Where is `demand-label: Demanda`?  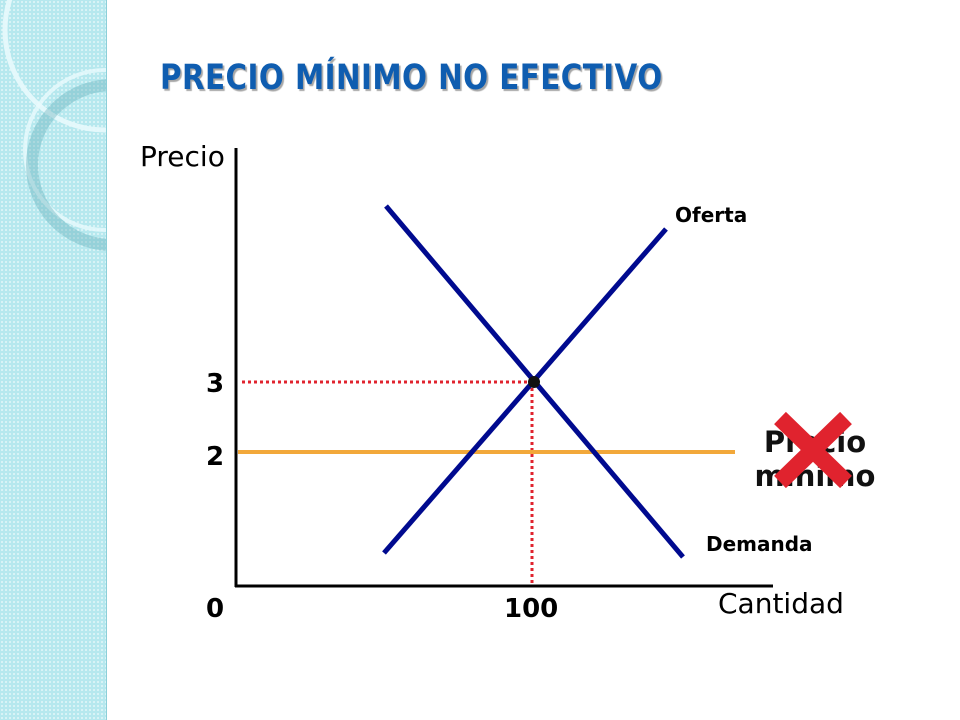
demand-label: Demanda is located at coordinates (759, 544).